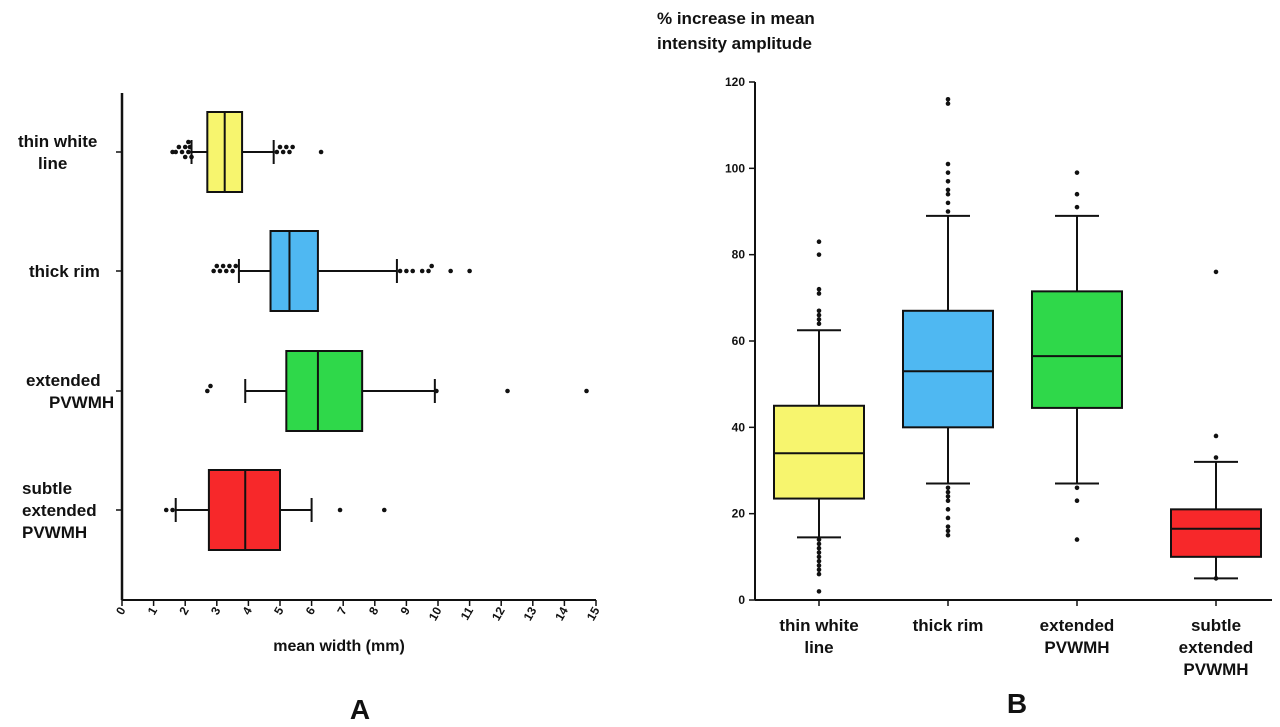  Describe the element at coordinates (530, 613) in the screenshot. I see `x-tick-label: 13` at that location.